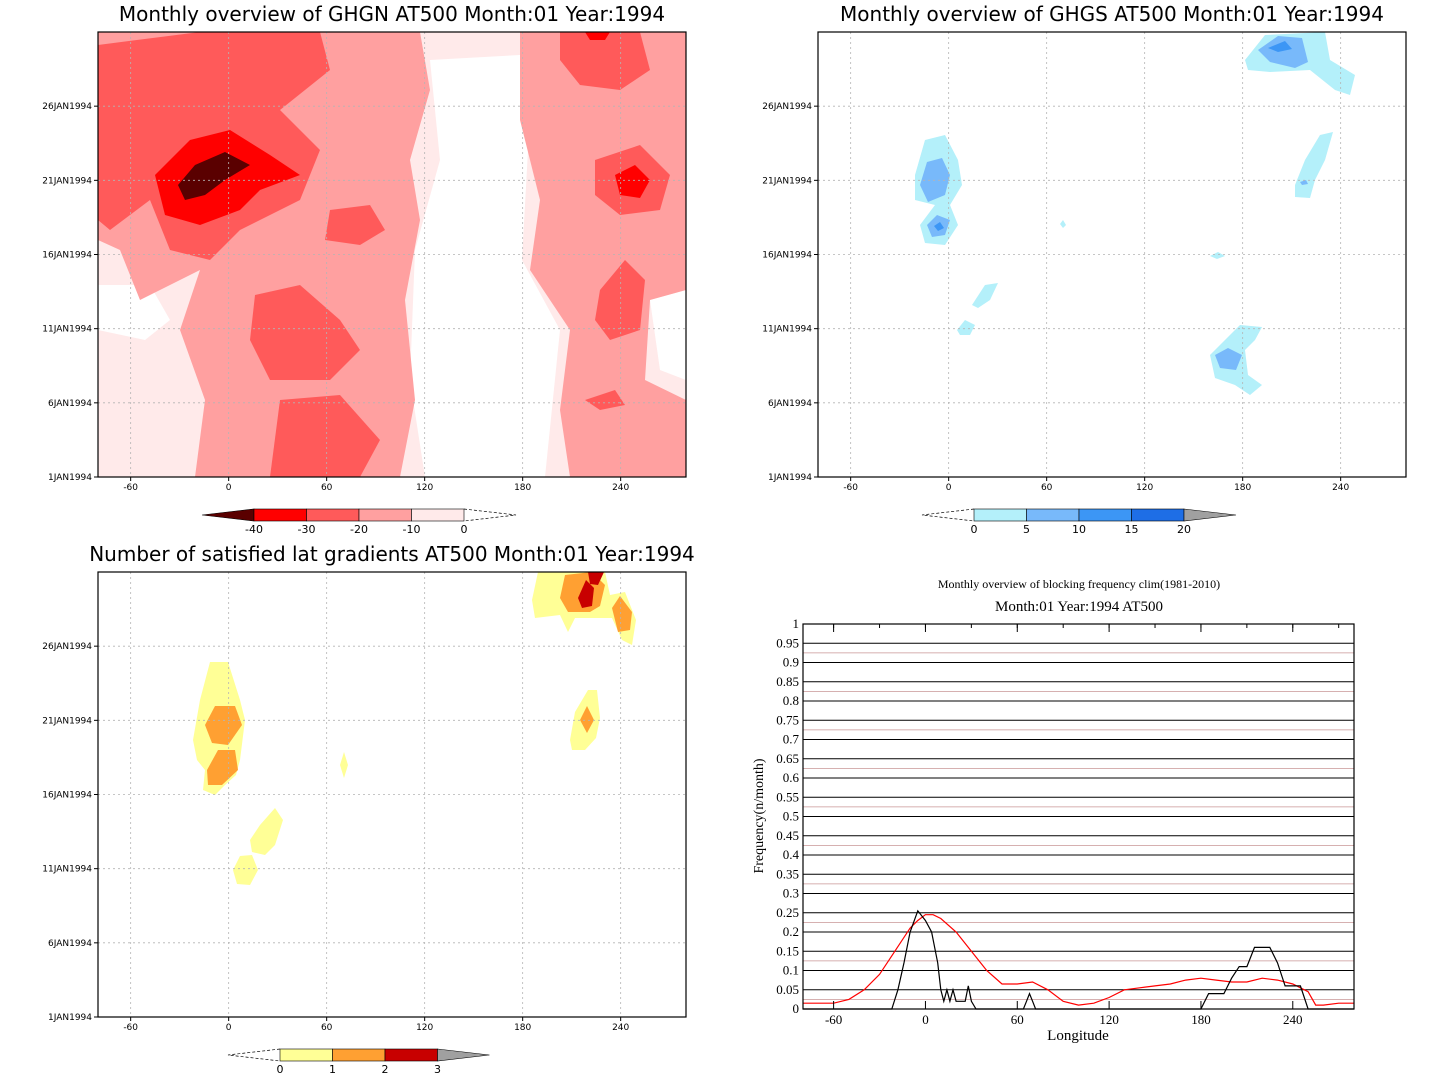 This screenshot has width=1440, height=1091. What do you see at coordinates (796, 623) in the screenshot?
I see `freq-y-tick-label: 1` at bounding box center [796, 623].